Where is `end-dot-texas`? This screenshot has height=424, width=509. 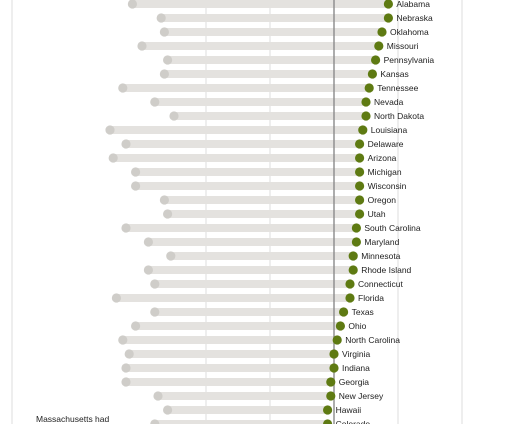
end-dot-texas is located at coordinates (344, 312).